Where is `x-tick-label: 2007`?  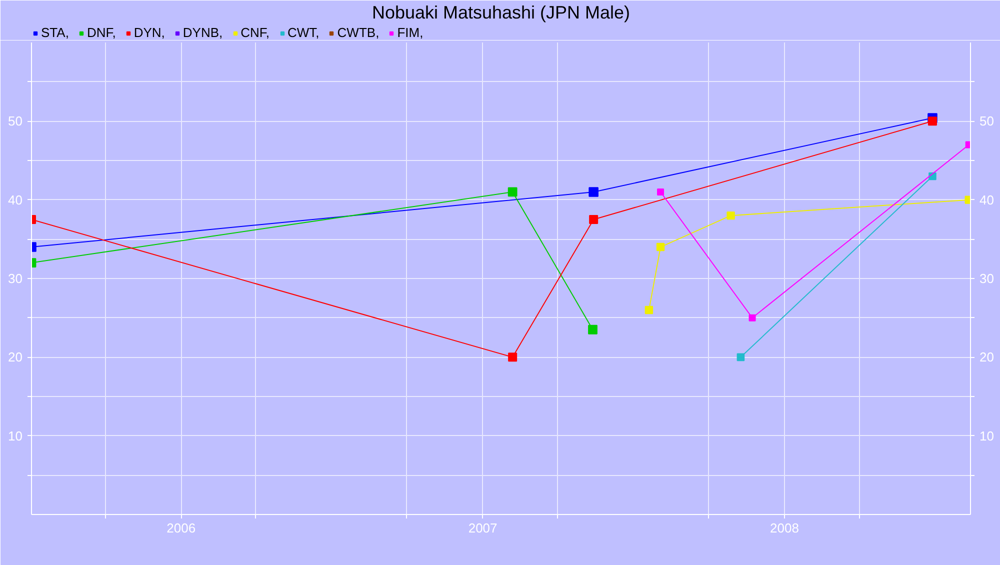
x-tick-label: 2007 is located at coordinates (483, 528).